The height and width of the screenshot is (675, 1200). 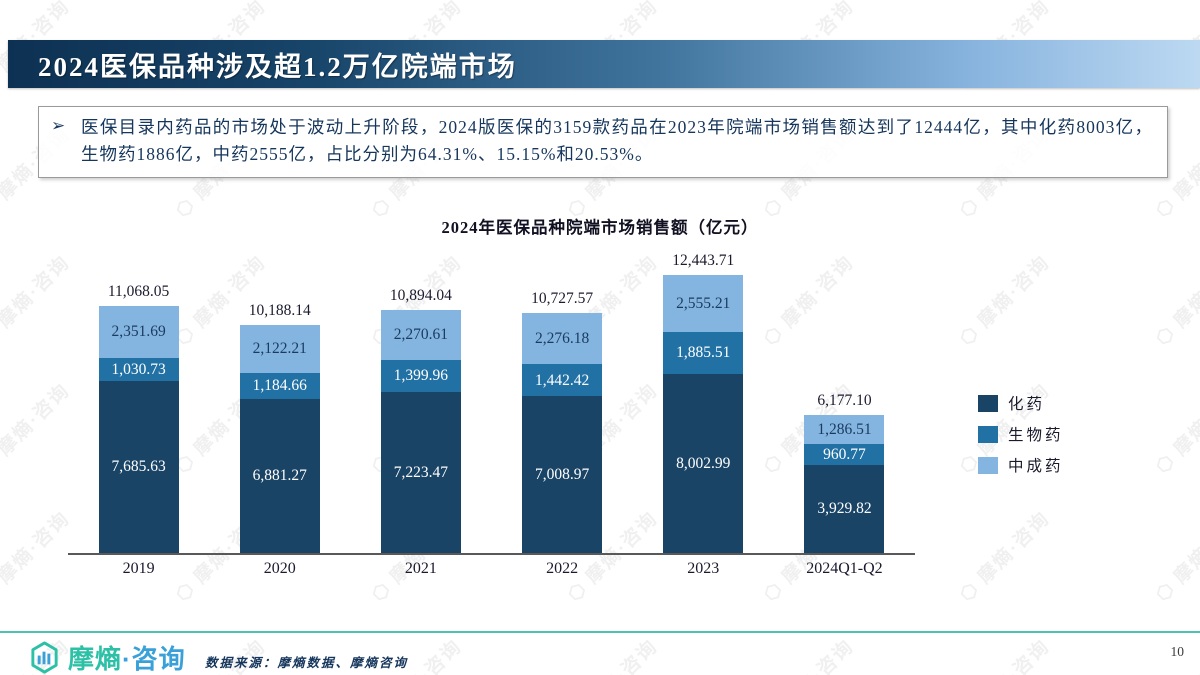 I want to click on bar-stack: 2,270.61 1,399.96 7,223.47, so click(x=420, y=431).